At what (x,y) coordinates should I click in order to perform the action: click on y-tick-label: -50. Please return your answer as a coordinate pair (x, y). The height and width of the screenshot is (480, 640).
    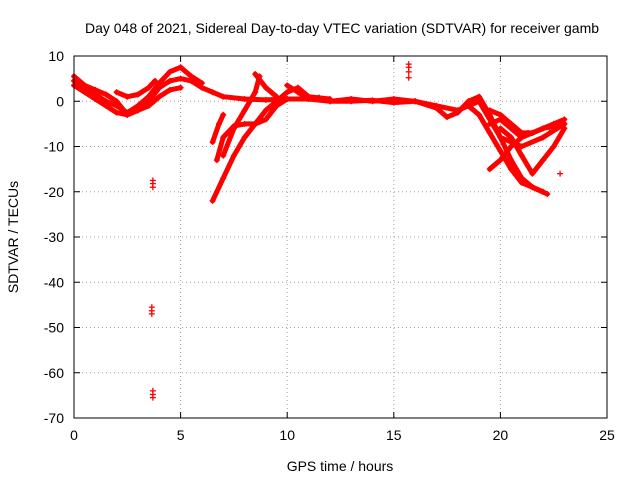
    Looking at the image, I should click on (54, 328).